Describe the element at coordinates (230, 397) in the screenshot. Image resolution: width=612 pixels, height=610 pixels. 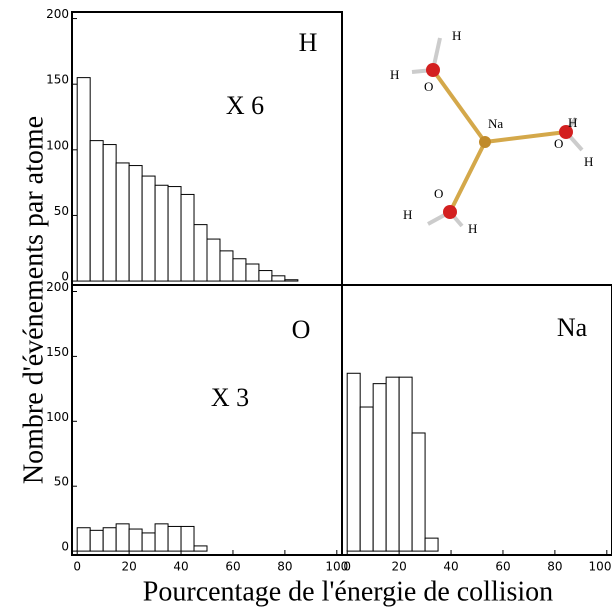
I see `annotation: X 3` at that location.